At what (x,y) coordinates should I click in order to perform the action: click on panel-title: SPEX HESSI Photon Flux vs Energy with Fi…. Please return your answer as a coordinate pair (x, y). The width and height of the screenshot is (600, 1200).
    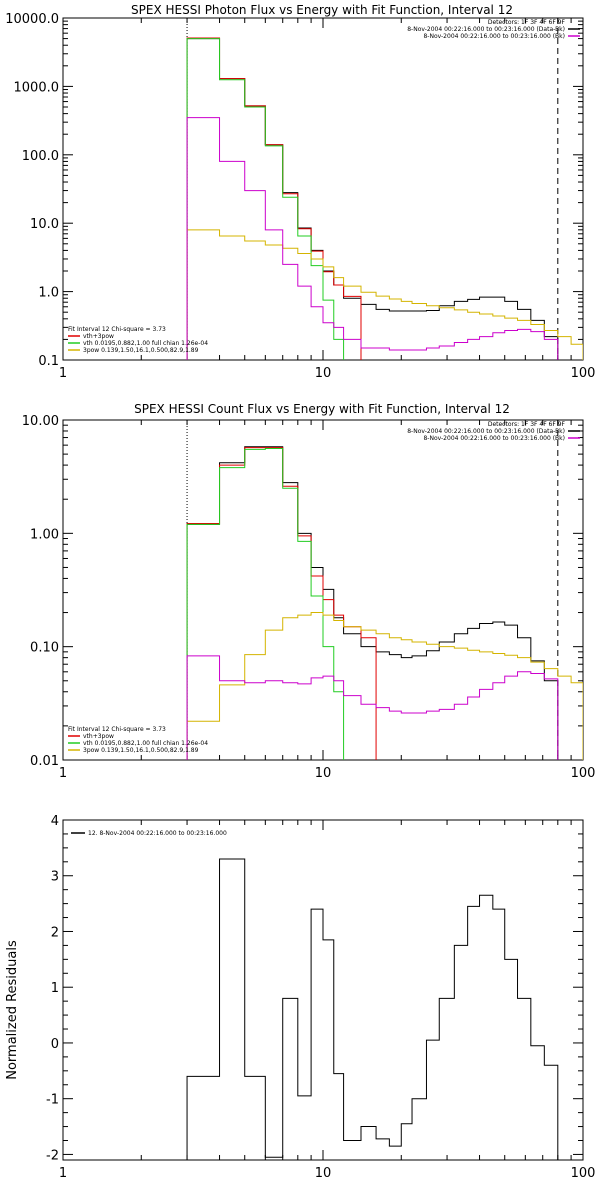
    Looking at the image, I should click on (322, 10).